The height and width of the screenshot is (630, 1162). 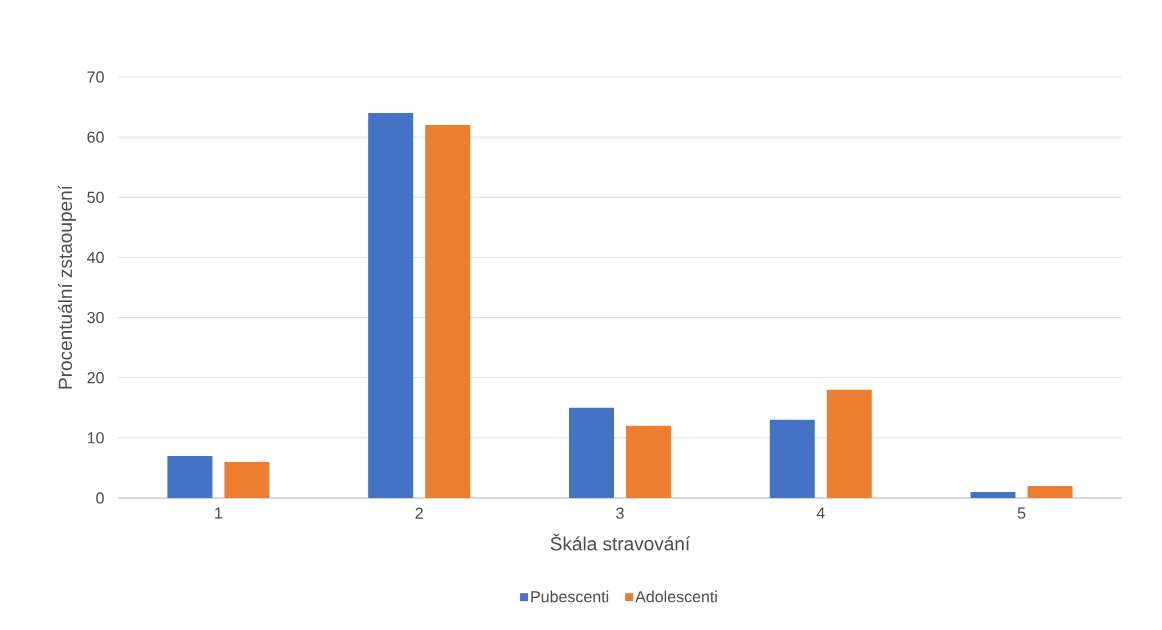 I want to click on x-tick-label: 2, so click(x=419, y=513).